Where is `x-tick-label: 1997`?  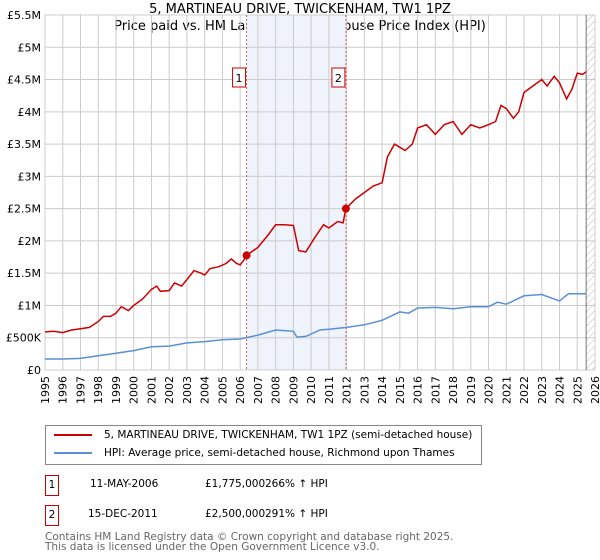 x-tick-label: 1997 is located at coordinates (80, 390).